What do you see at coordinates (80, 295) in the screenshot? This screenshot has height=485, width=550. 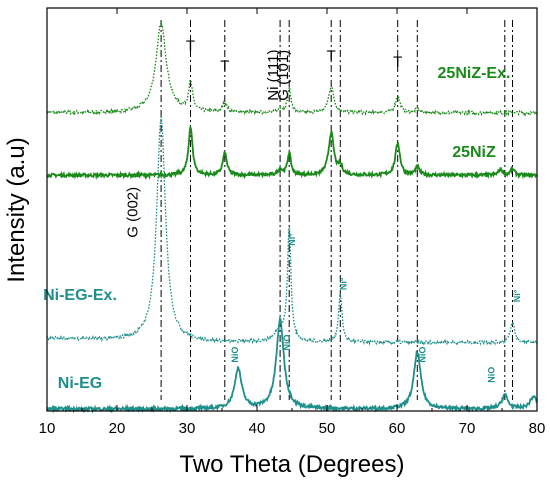 I see `series-label: Ni-EG-Ex.` at bounding box center [80, 295].